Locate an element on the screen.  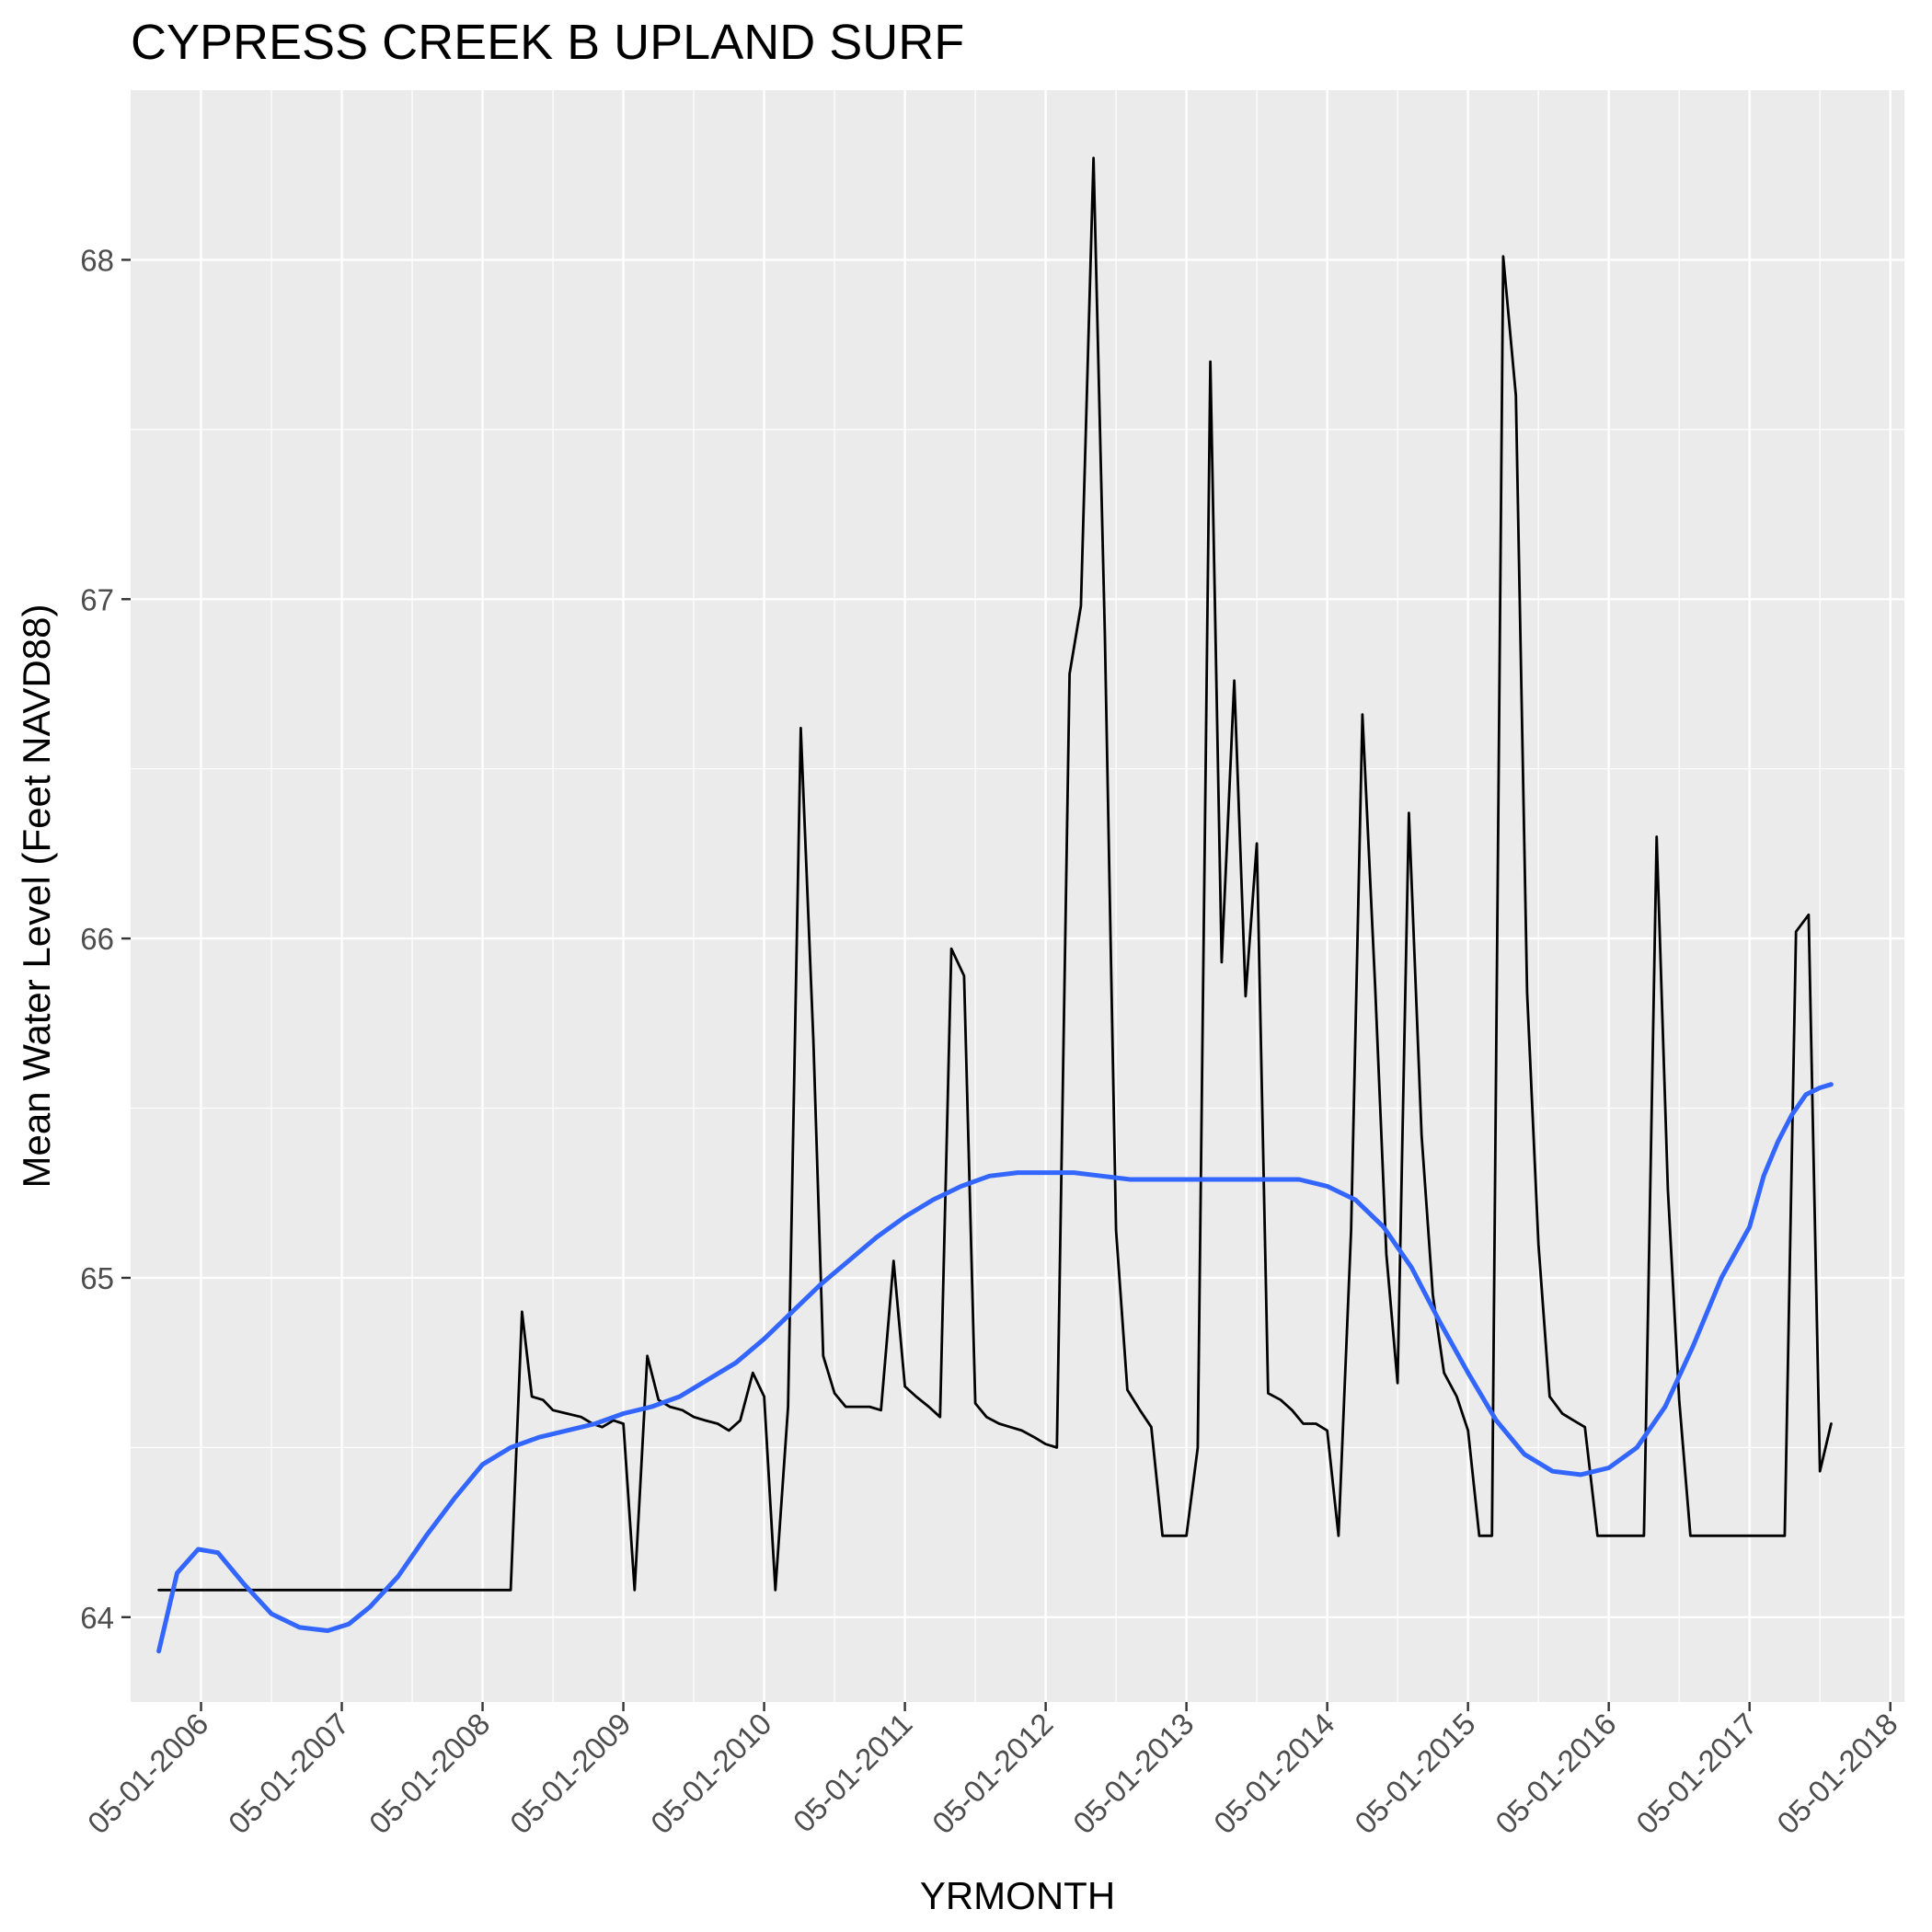
x-tick-label: 05-01-2010 is located at coordinates (711, 1774).